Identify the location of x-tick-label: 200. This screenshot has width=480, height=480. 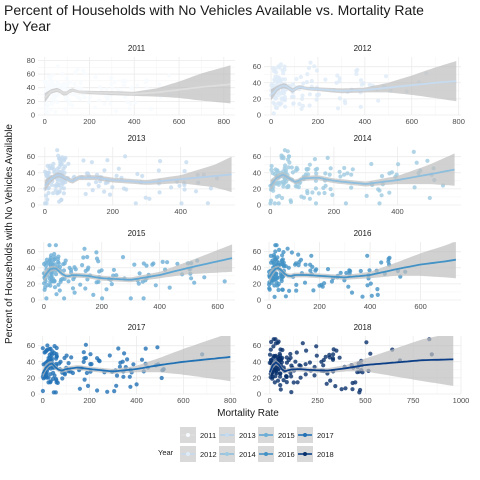
(334, 211).